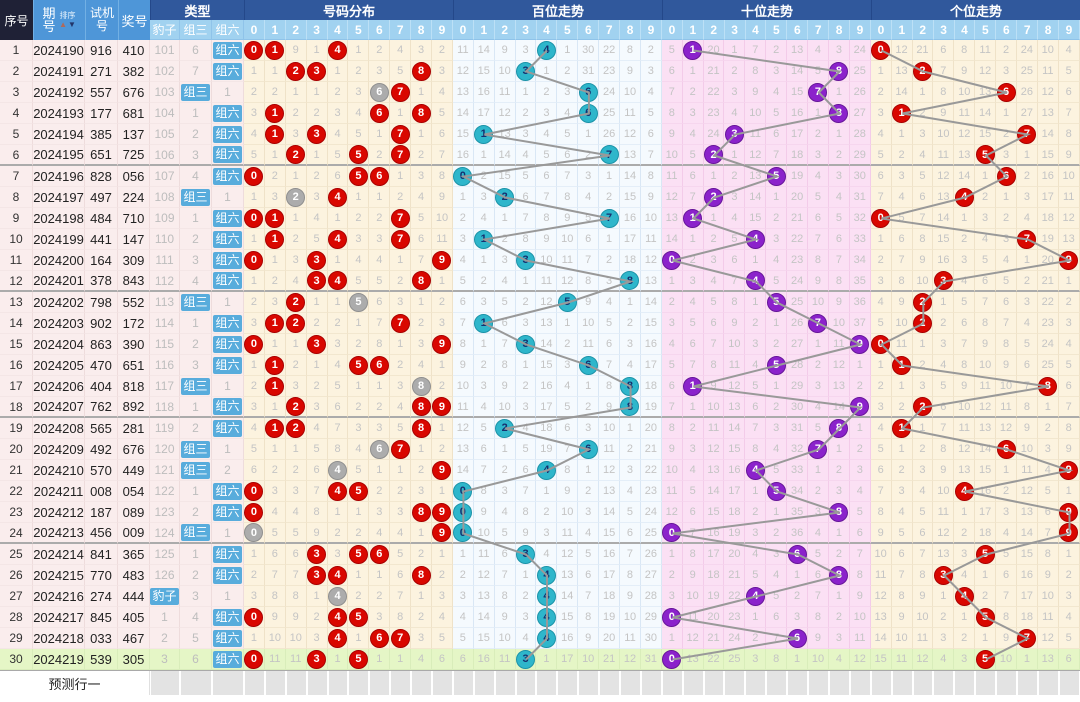 Image resolution: width=1080 pixels, height=702 pixels. I want to click on sort-asc-icon: ▲, so click(63, 24).